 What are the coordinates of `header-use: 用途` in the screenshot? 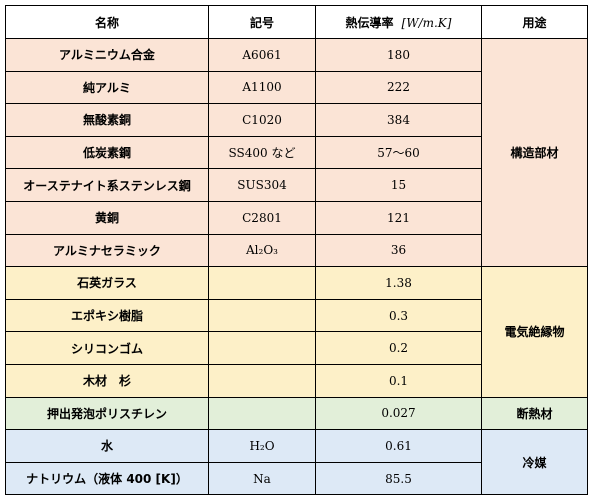 It's located at (534, 22).